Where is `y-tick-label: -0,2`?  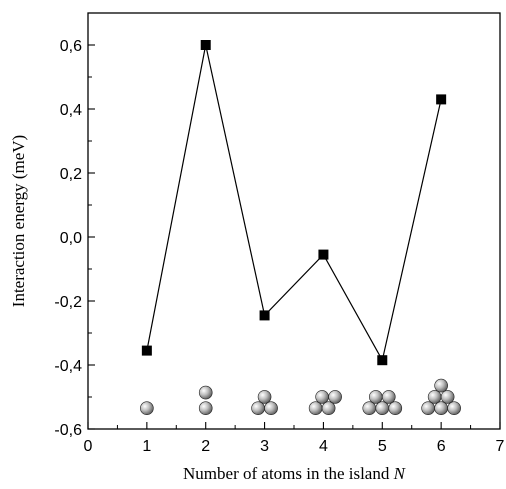
y-tick-label: -0,2 is located at coordinates (68, 302).